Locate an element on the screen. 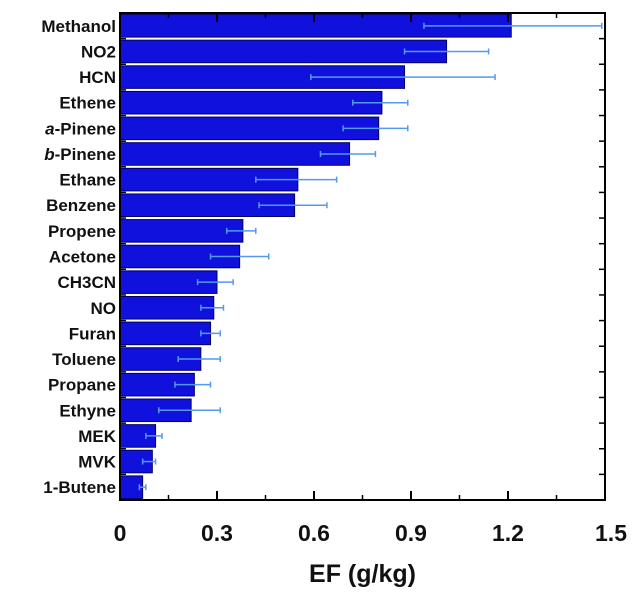  bar-b-pinene is located at coordinates (235, 154).